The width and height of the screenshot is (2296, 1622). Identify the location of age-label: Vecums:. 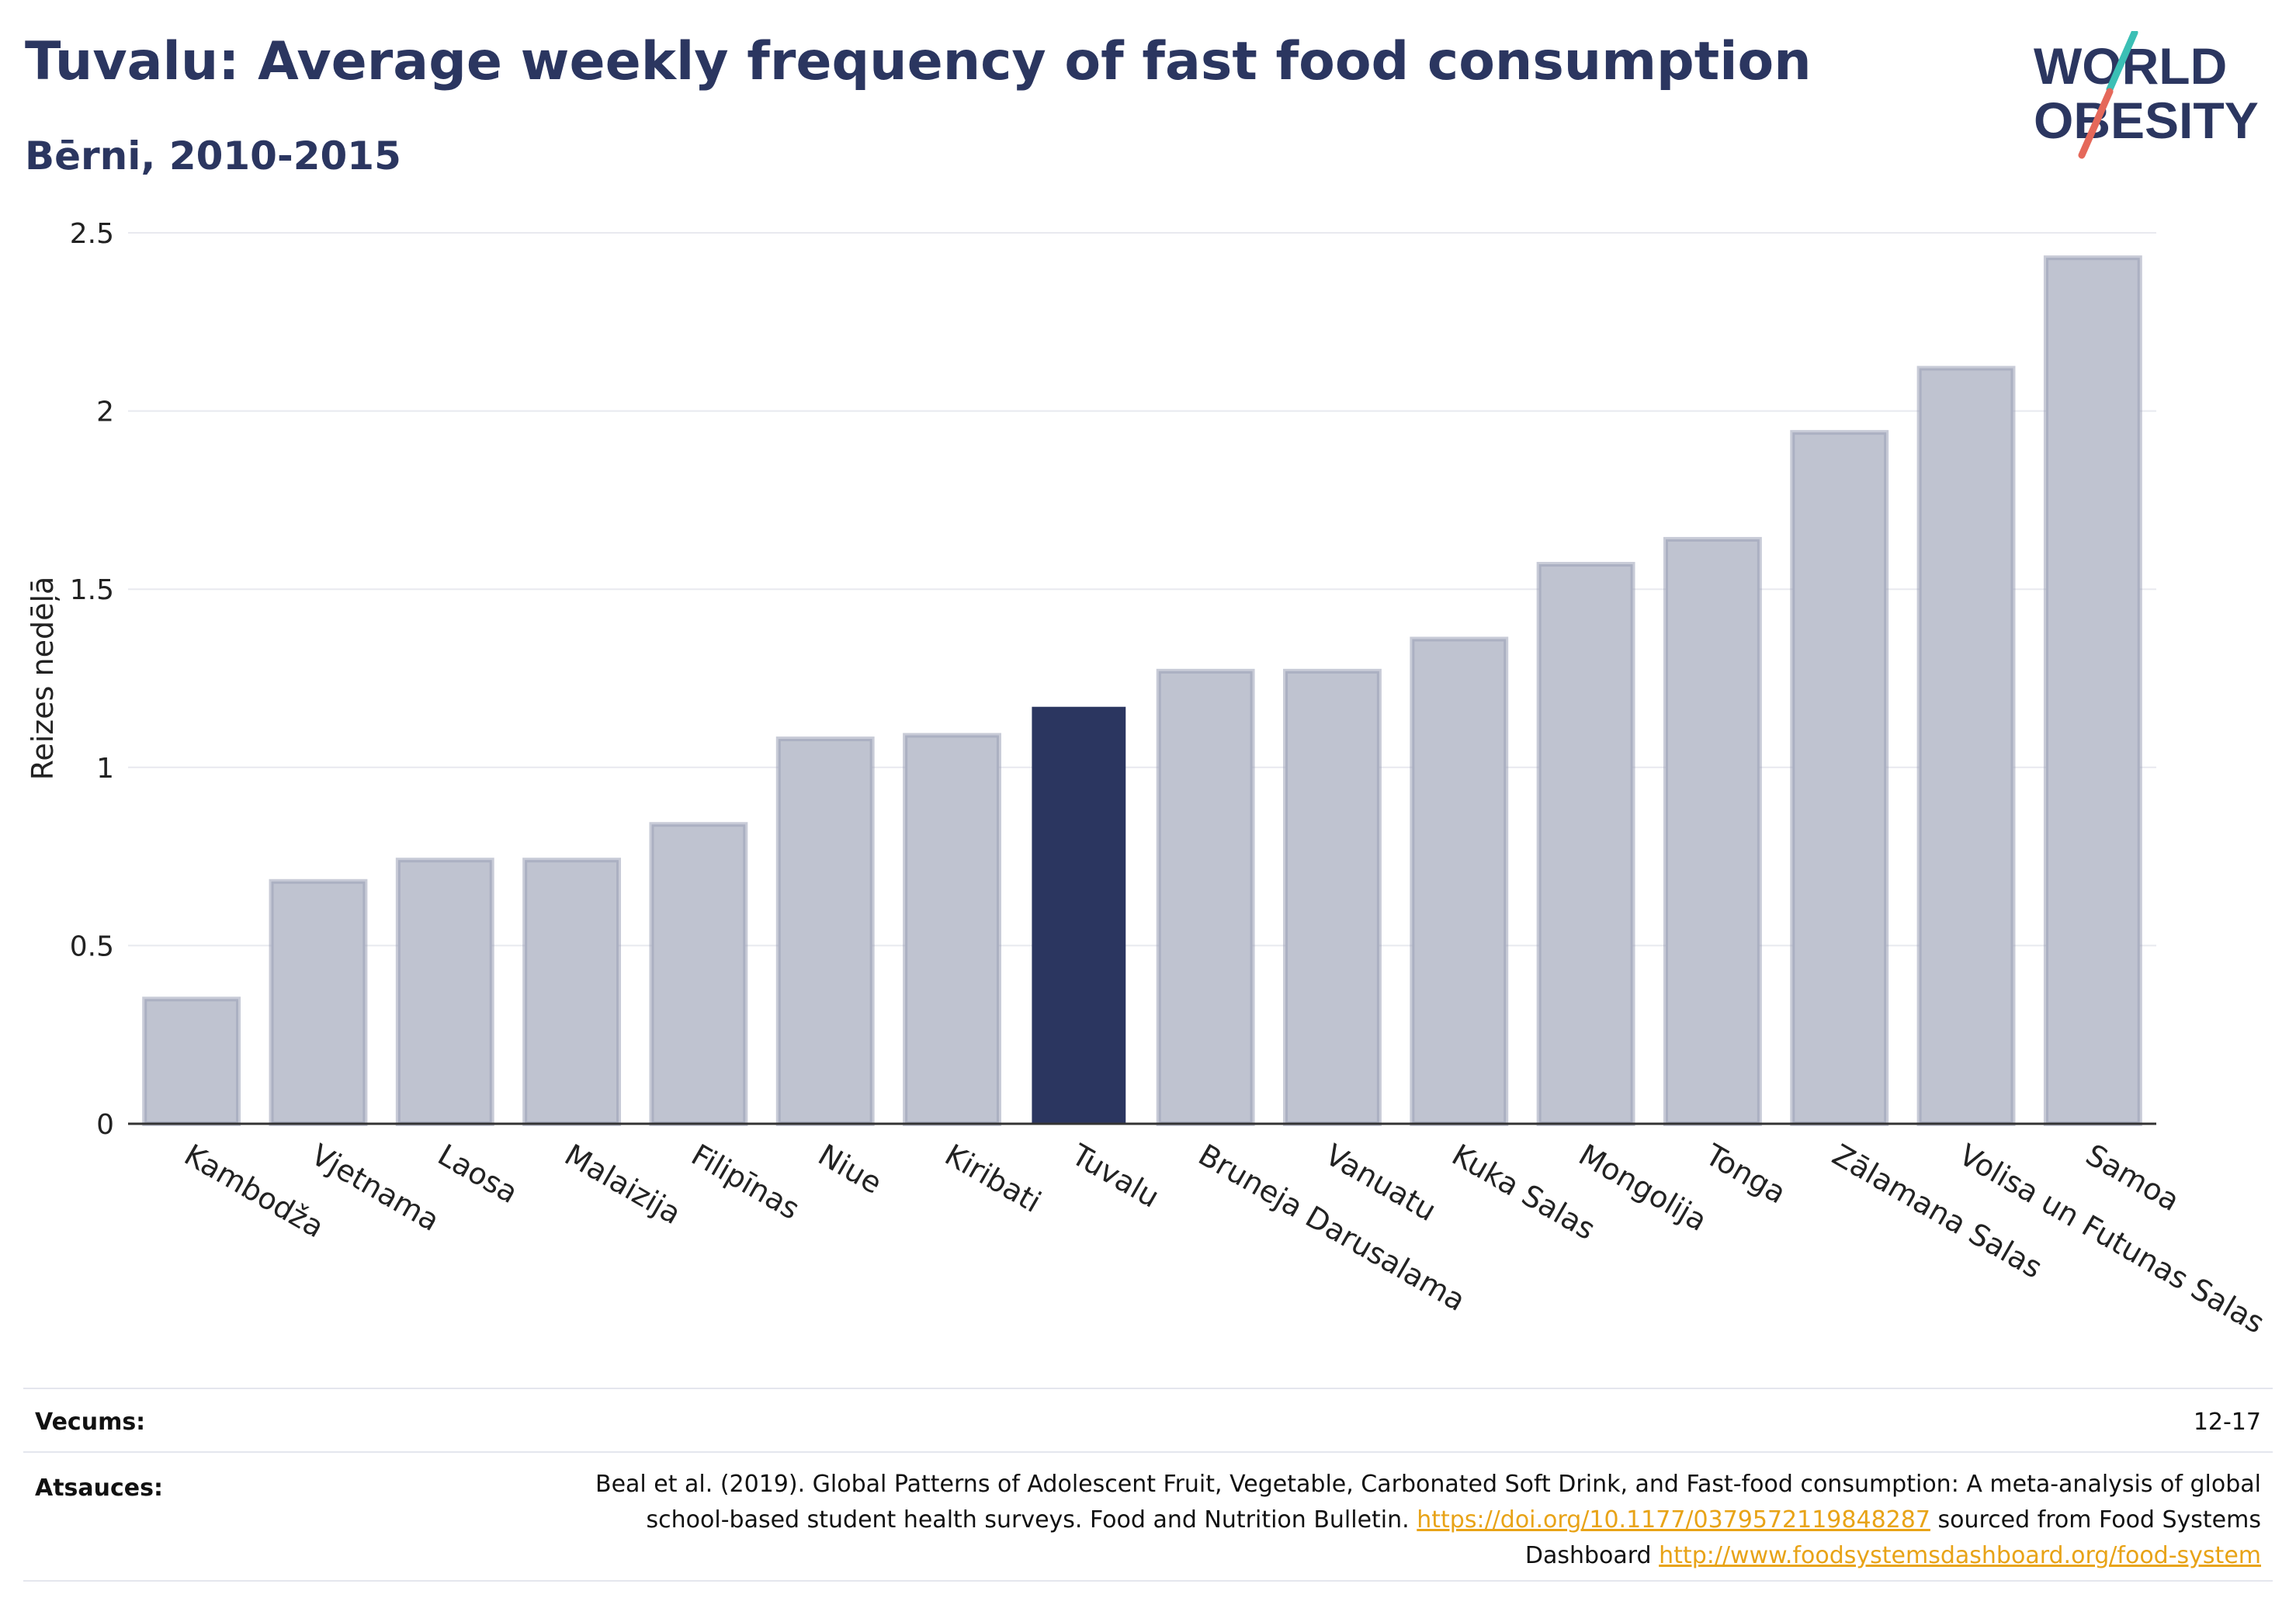
(90, 1422).